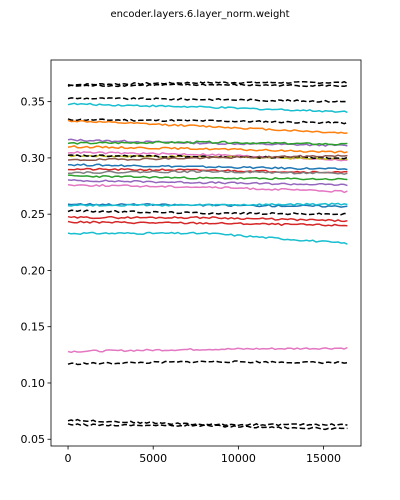 This screenshot has width=400, height=500. I want to click on y-tick-label: 0.35, so click(33, 102).